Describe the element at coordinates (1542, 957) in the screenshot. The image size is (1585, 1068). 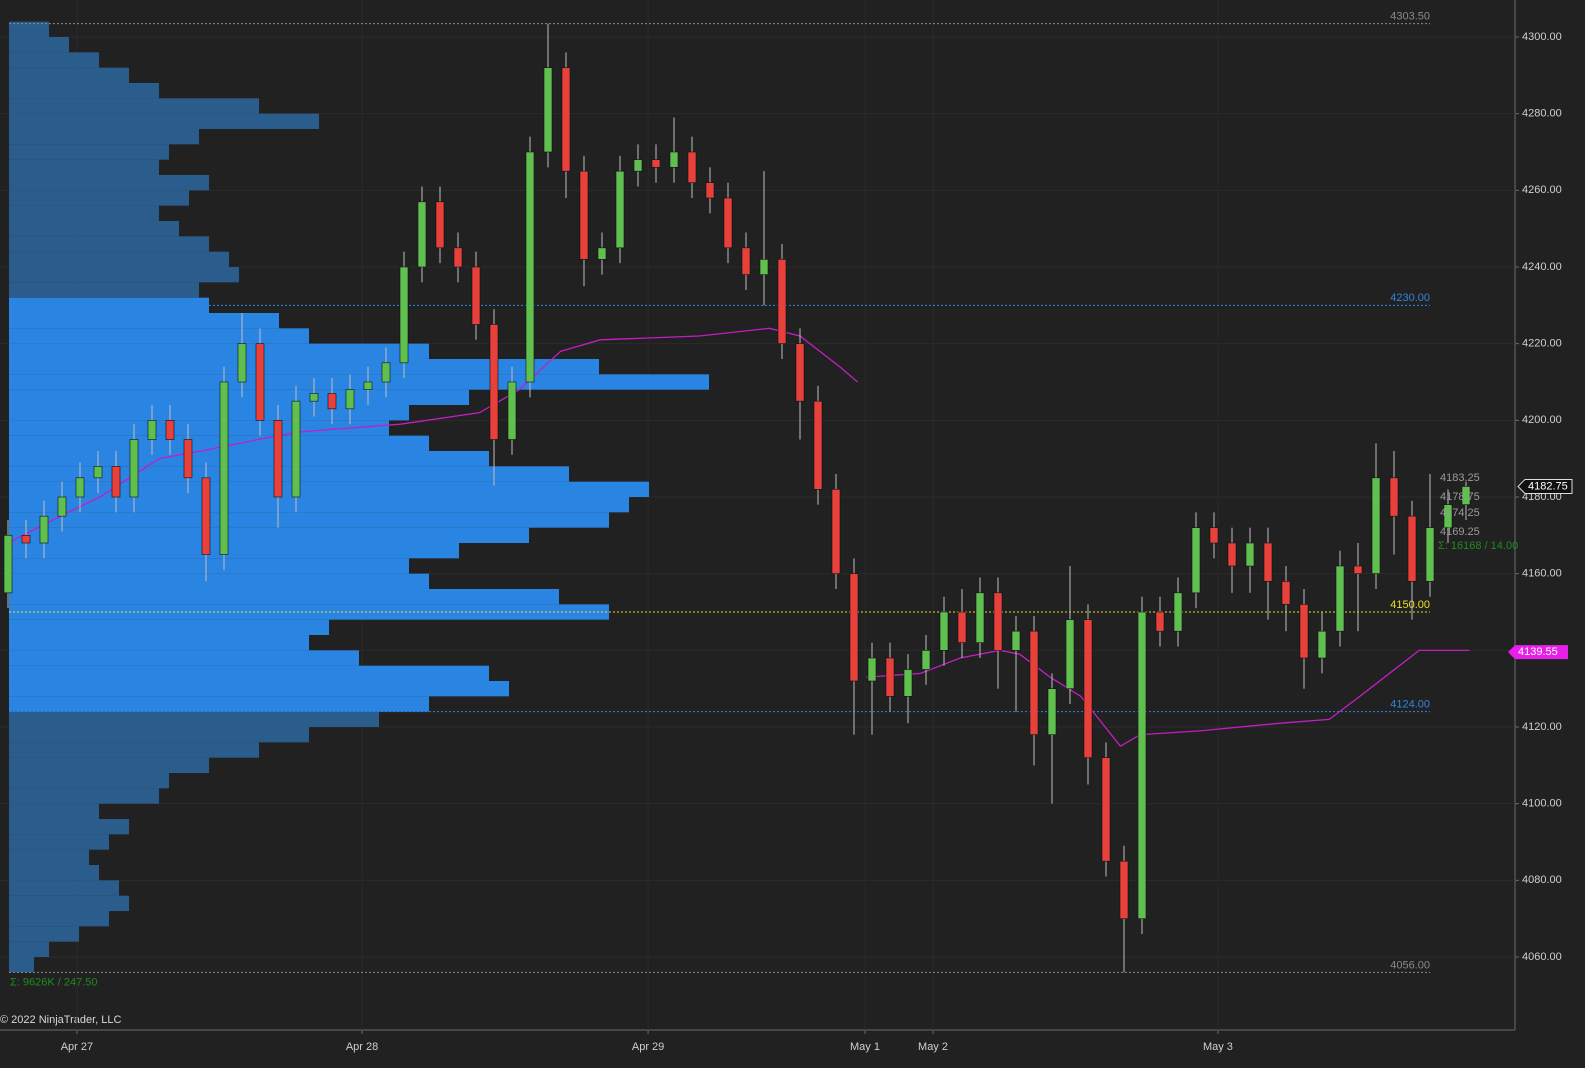
I see `y-tick-label: 4060.00` at that location.